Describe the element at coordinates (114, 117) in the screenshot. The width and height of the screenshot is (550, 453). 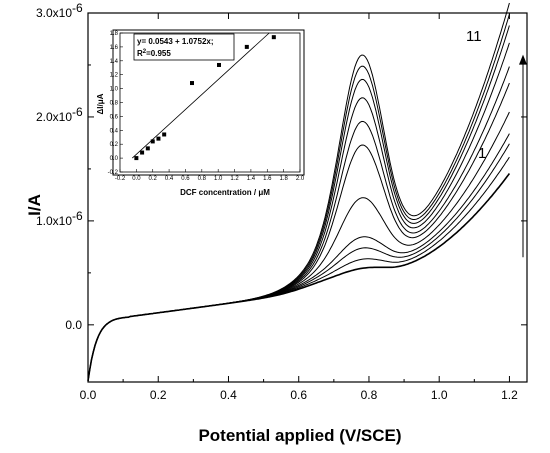
I see `inset-y-tick-label: 0.6` at that location.